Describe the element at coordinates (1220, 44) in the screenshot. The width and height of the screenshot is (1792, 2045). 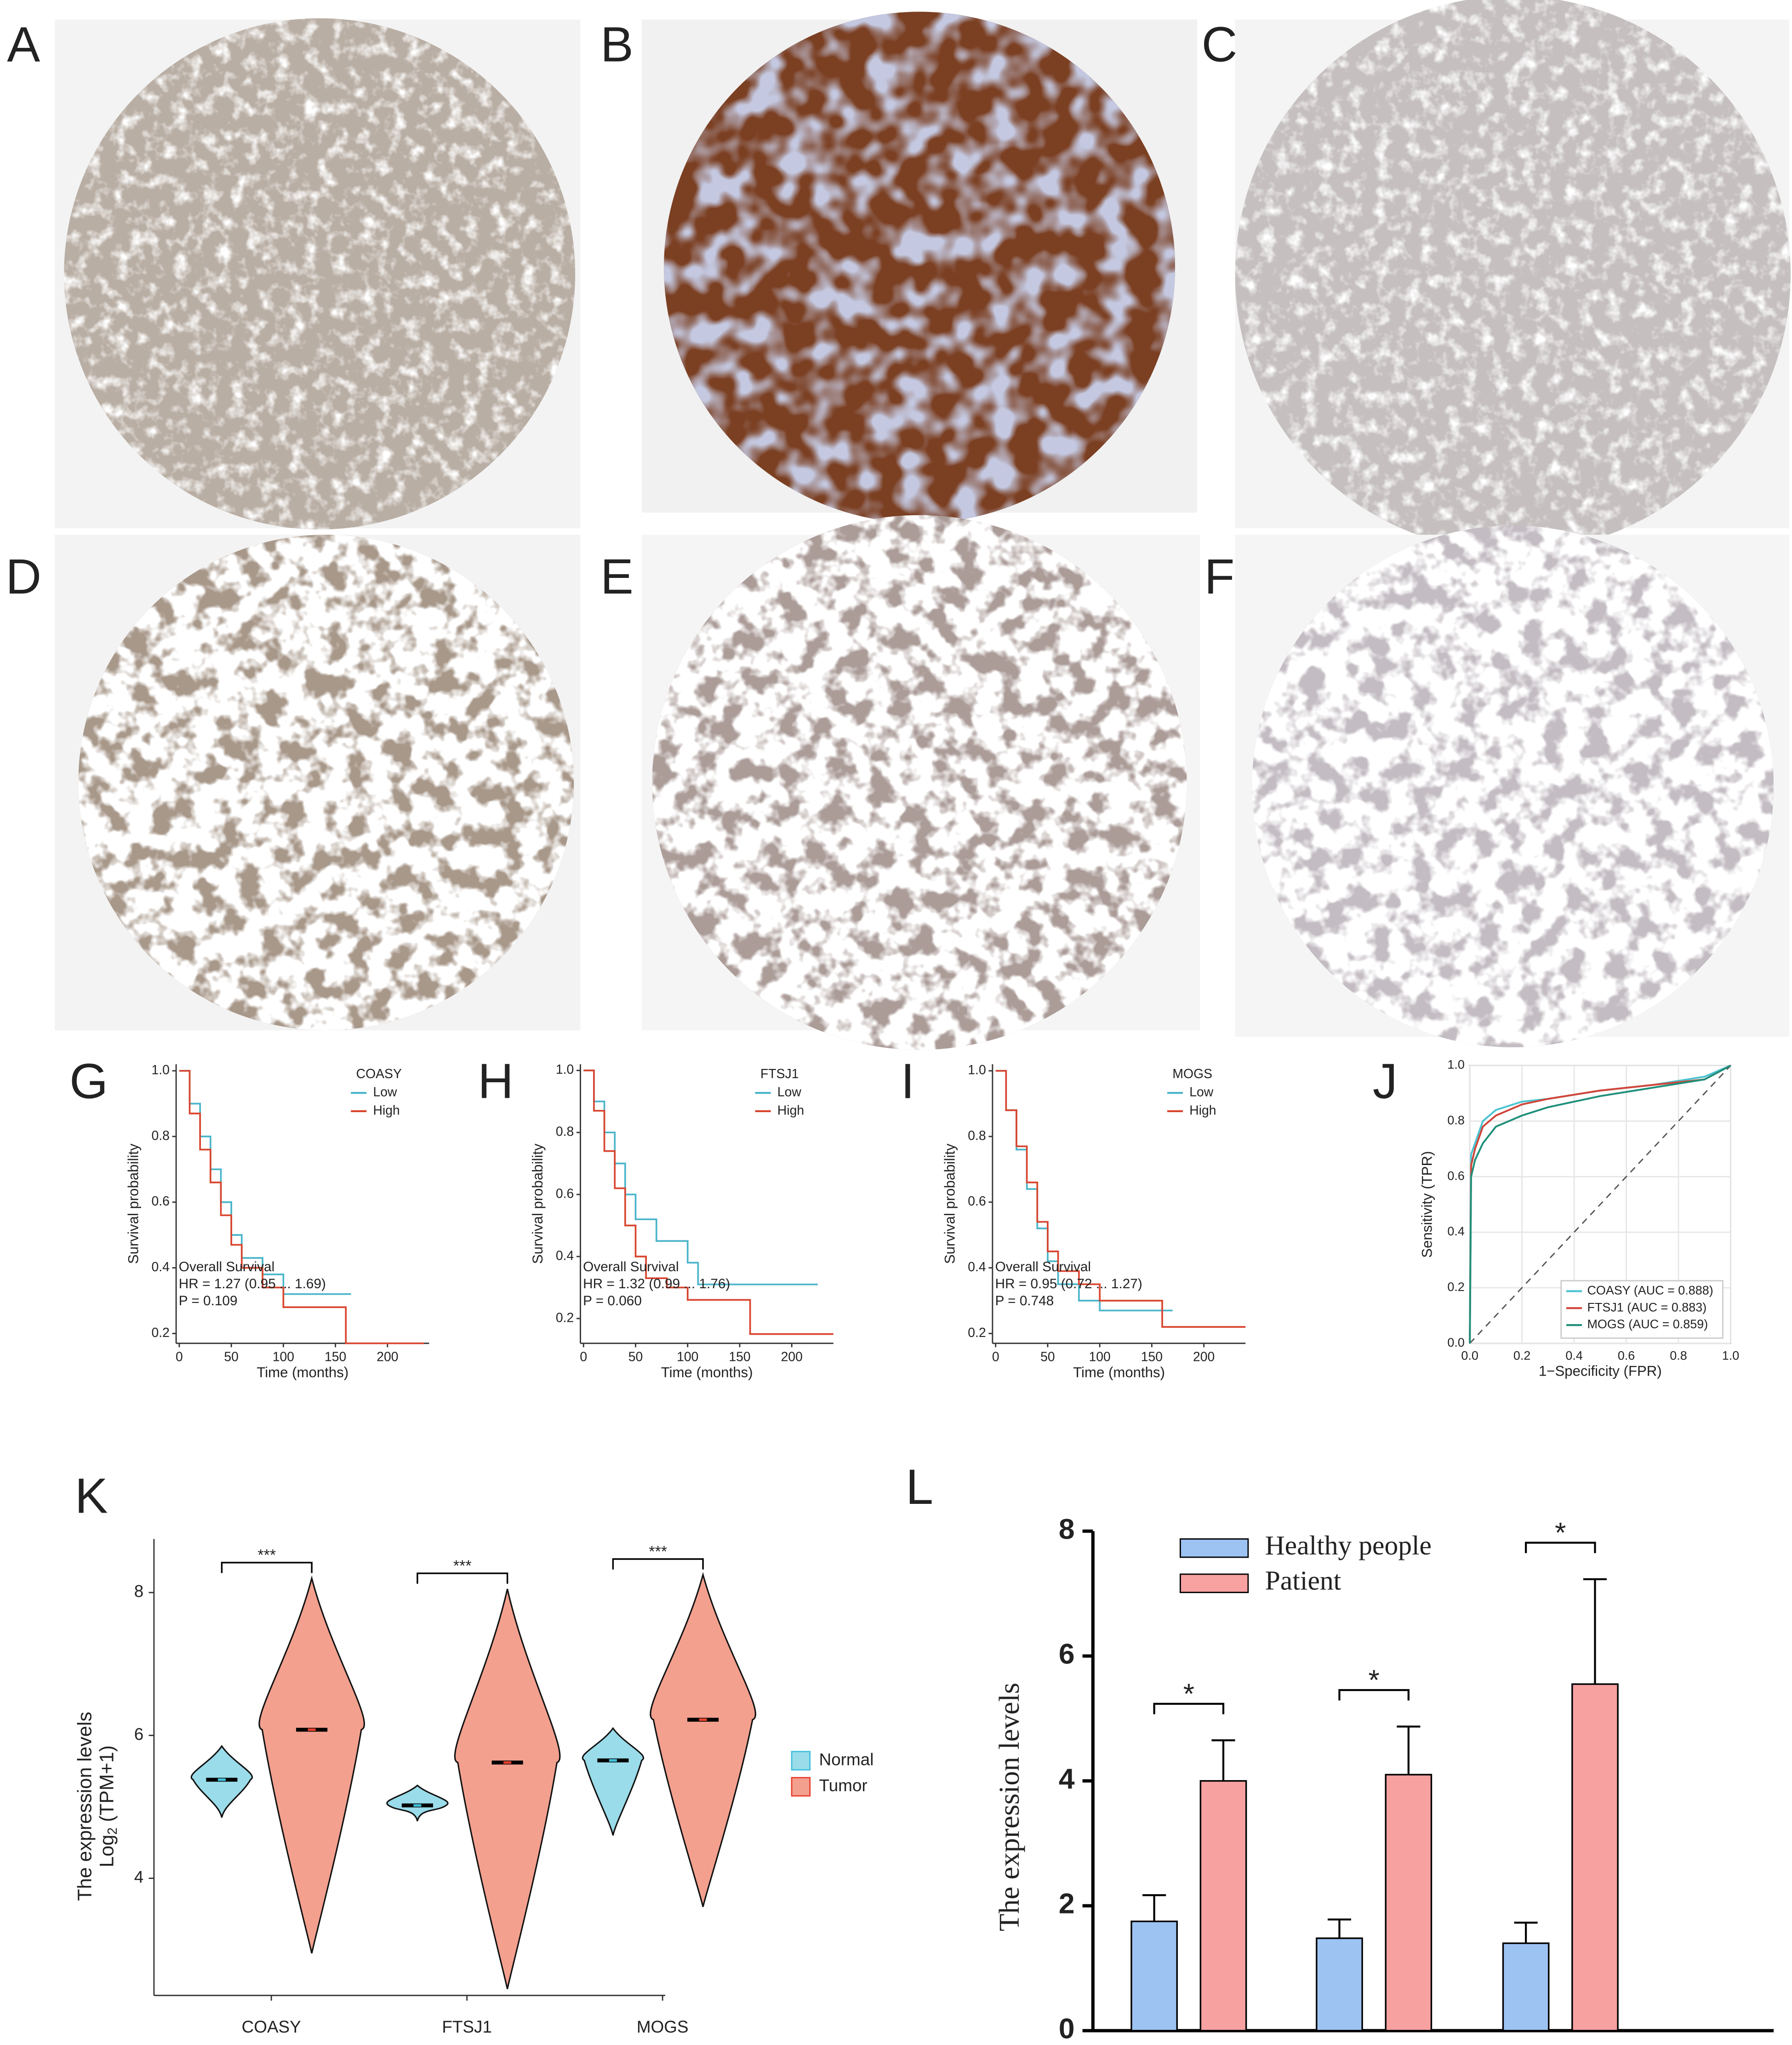
I see `panel-label: C` at that location.